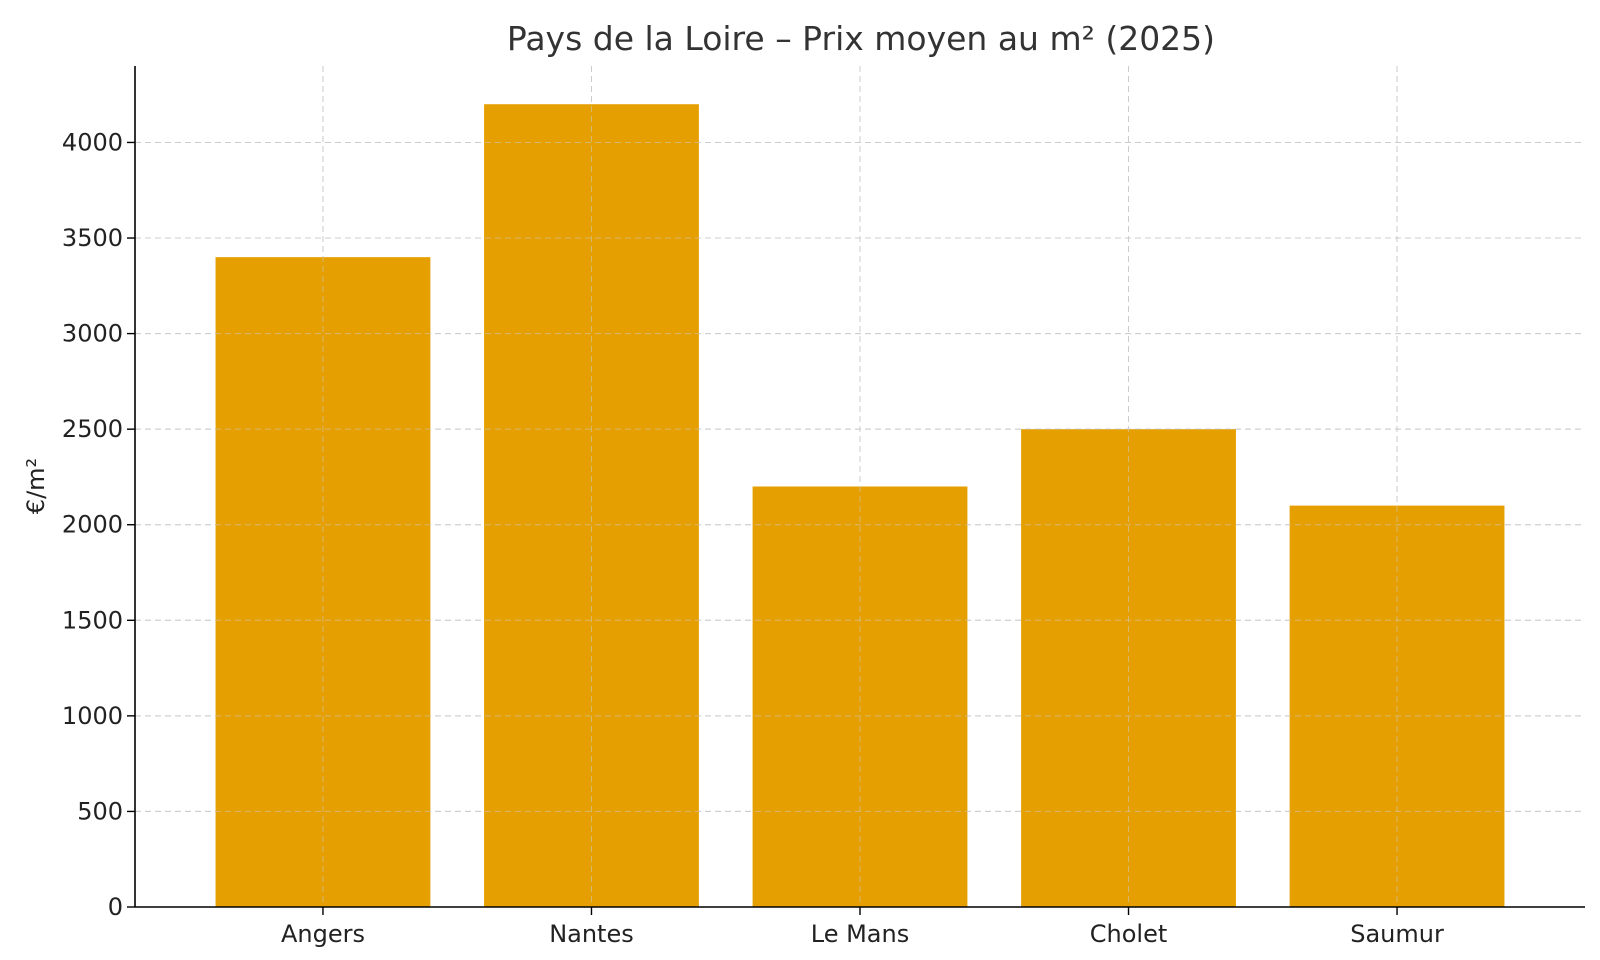 This screenshot has height=960, width=1600. What do you see at coordinates (323, 934) in the screenshot?
I see `x-tick-label: Angers` at bounding box center [323, 934].